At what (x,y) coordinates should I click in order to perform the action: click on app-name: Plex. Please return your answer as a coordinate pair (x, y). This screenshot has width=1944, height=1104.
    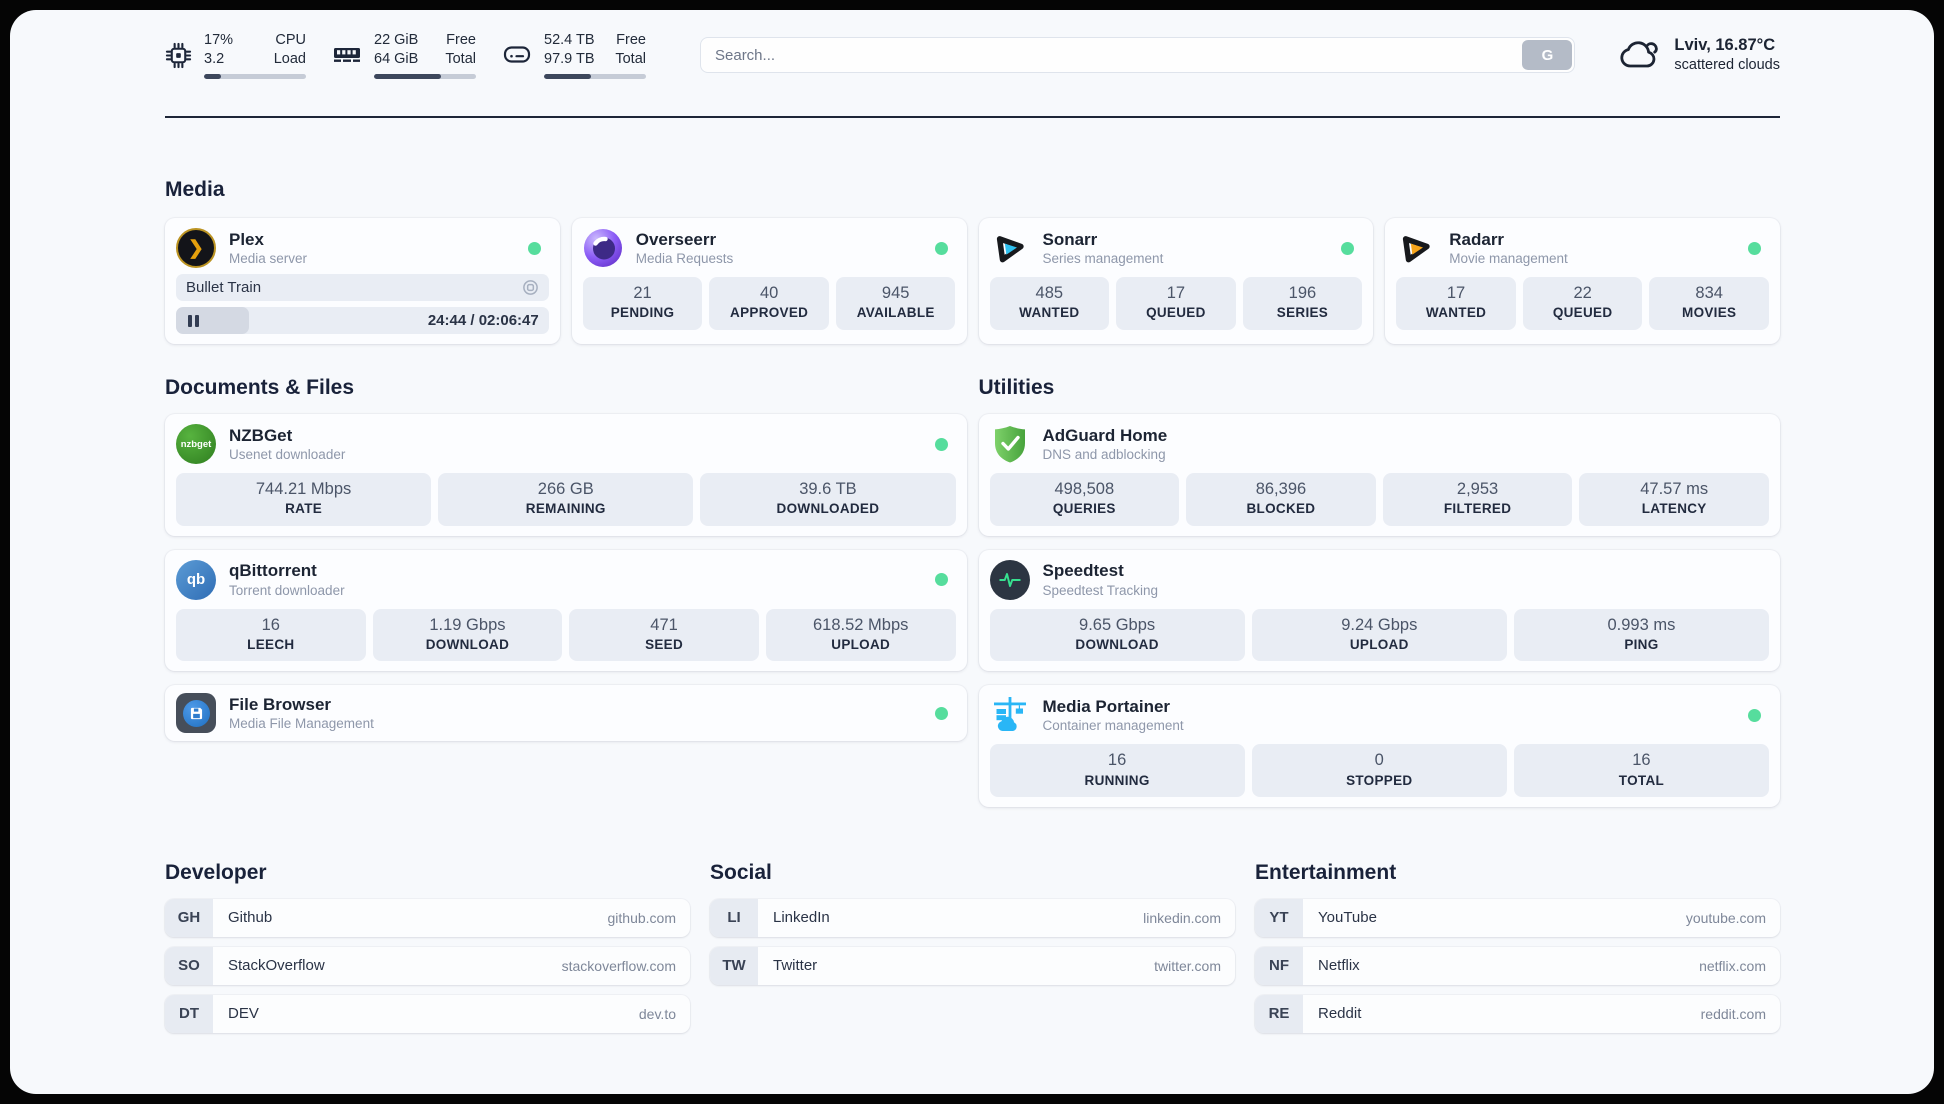
    Looking at the image, I should click on (246, 239).